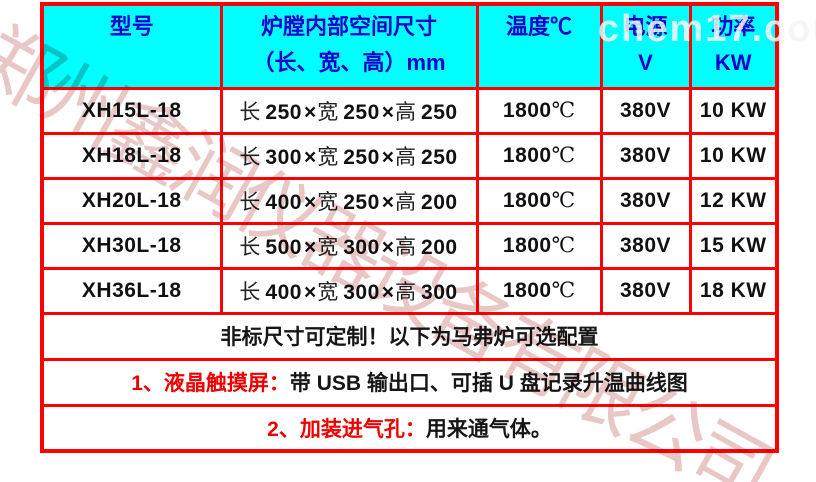 The image size is (816, 482). I want to click on cell-power: 18 KW, so click(733, 290).